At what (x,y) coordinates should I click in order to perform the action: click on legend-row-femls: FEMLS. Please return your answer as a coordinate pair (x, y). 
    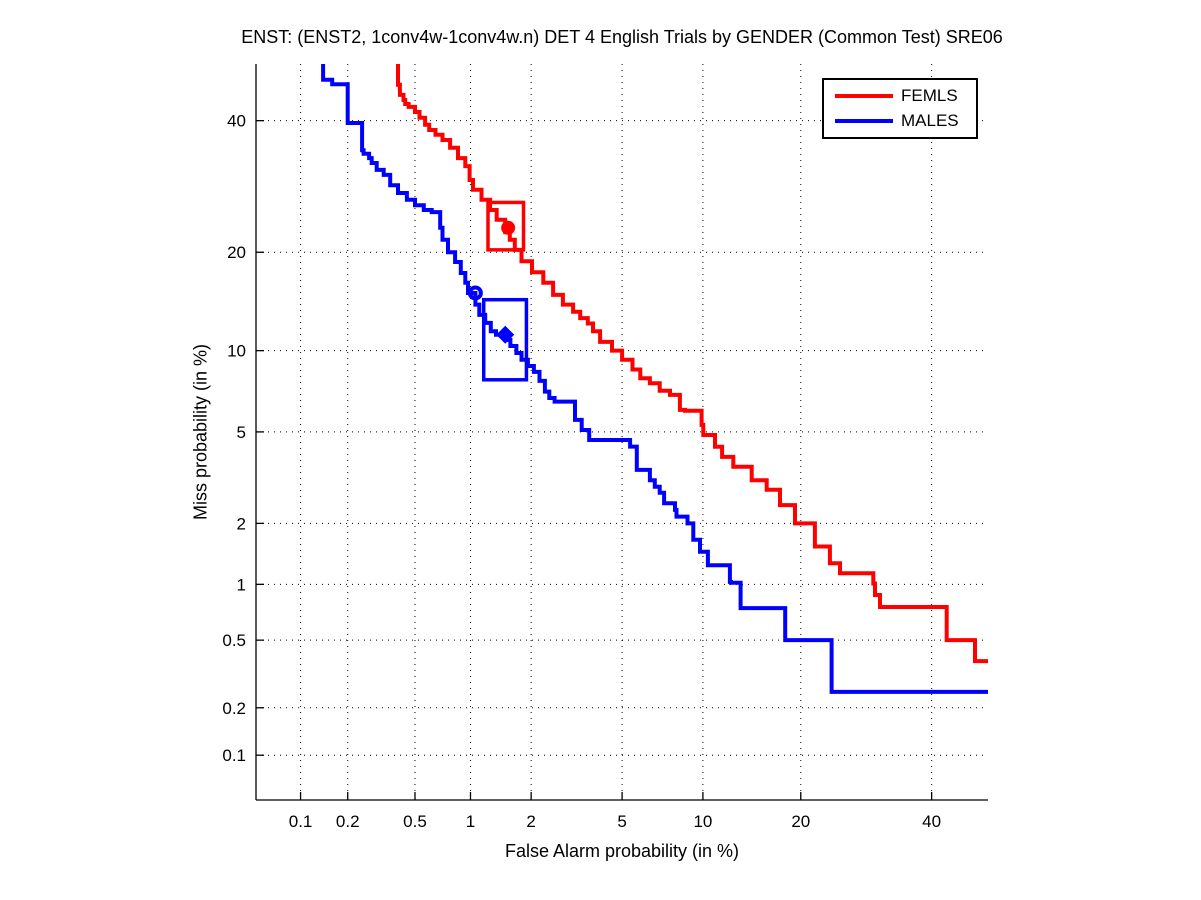
    Looking at the image, I should click on (900, 96).